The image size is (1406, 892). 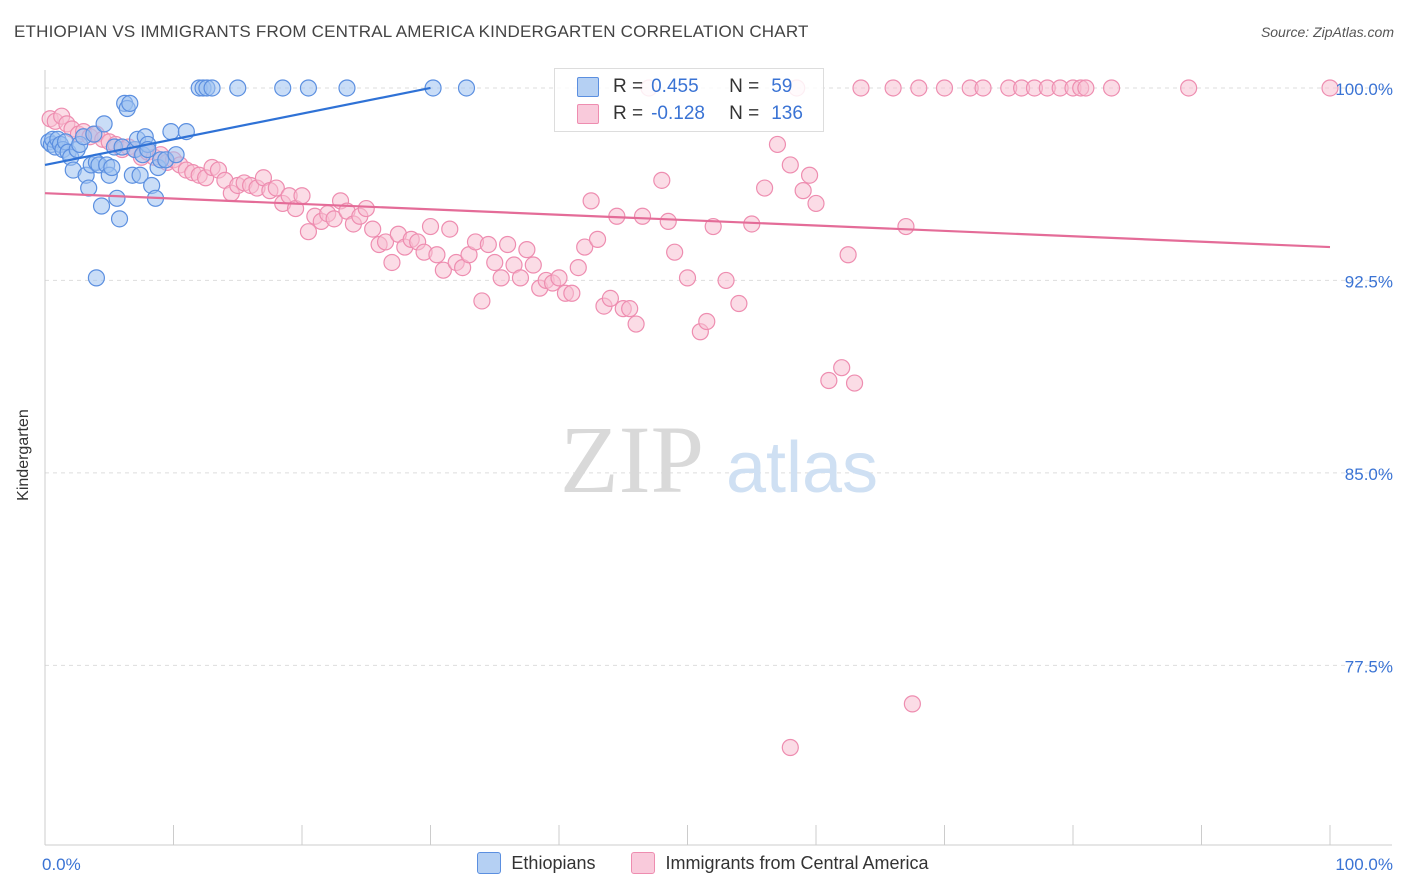 What do you see at coordinates (1364, 864) in the screenshot?
I see `x-tick-label-max: 100.0%` at bounding box center [1364, 864].